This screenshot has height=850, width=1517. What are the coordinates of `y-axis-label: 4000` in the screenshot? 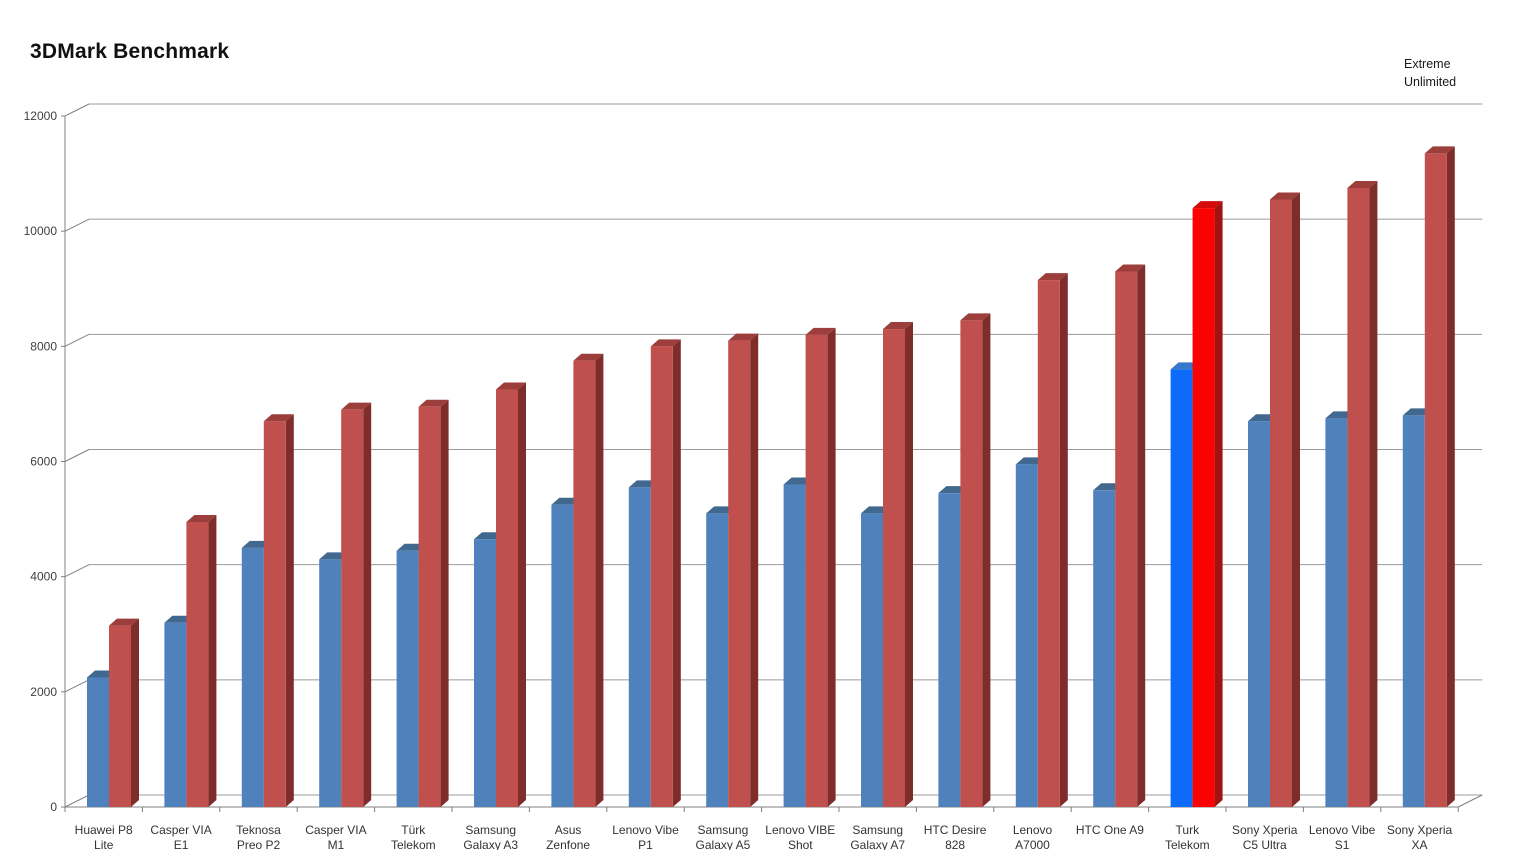 It's located at (43, 577).